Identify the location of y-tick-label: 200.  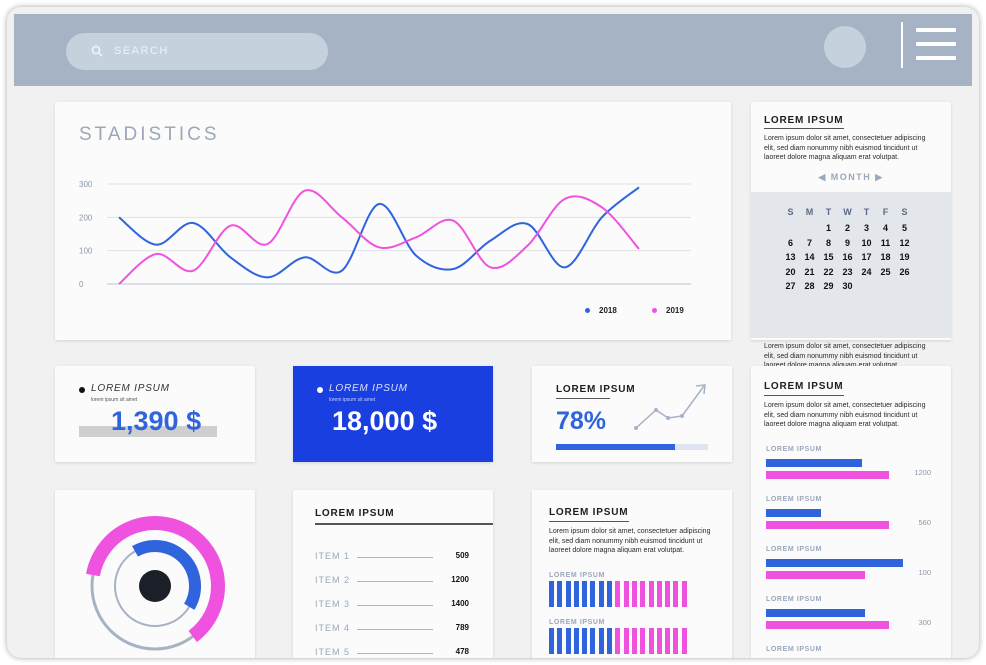
(86, 217).